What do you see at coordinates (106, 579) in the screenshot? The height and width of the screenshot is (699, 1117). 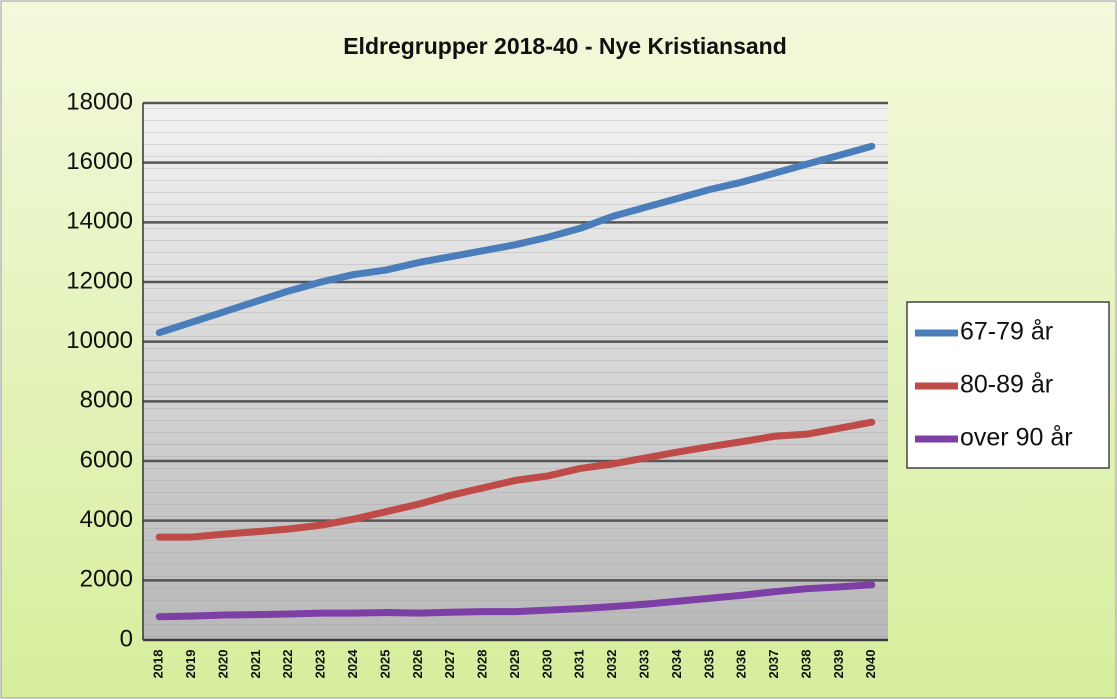 I see `y-tick-label: 2000` at bounding box center [106, 579].